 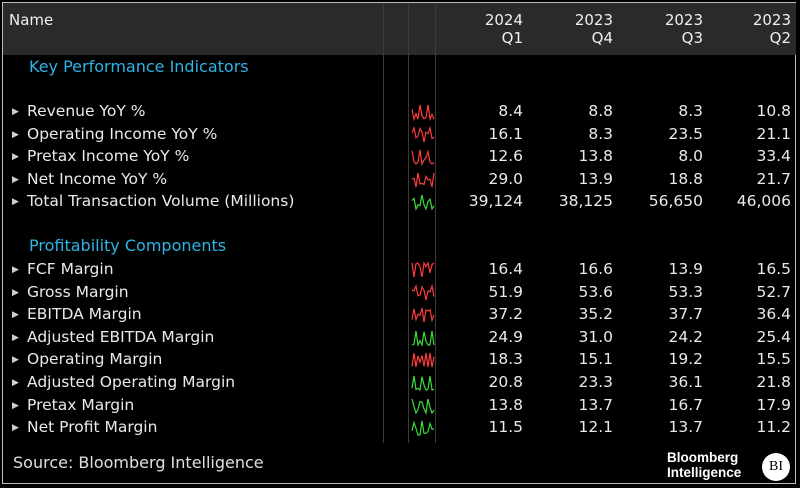 What do you see at coordinates (108, 156) in the screenshot?
I see `row-label: Pretax Income YoY %` at bounding box center [108, 156].